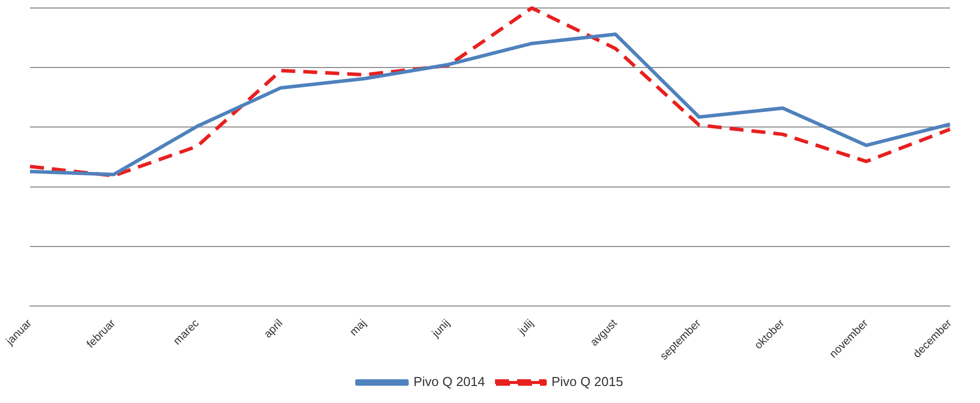  Describe the element at coordinates (588, 382) in the screenshot. I see `legend-label: Pivo Q 2015` at that location.